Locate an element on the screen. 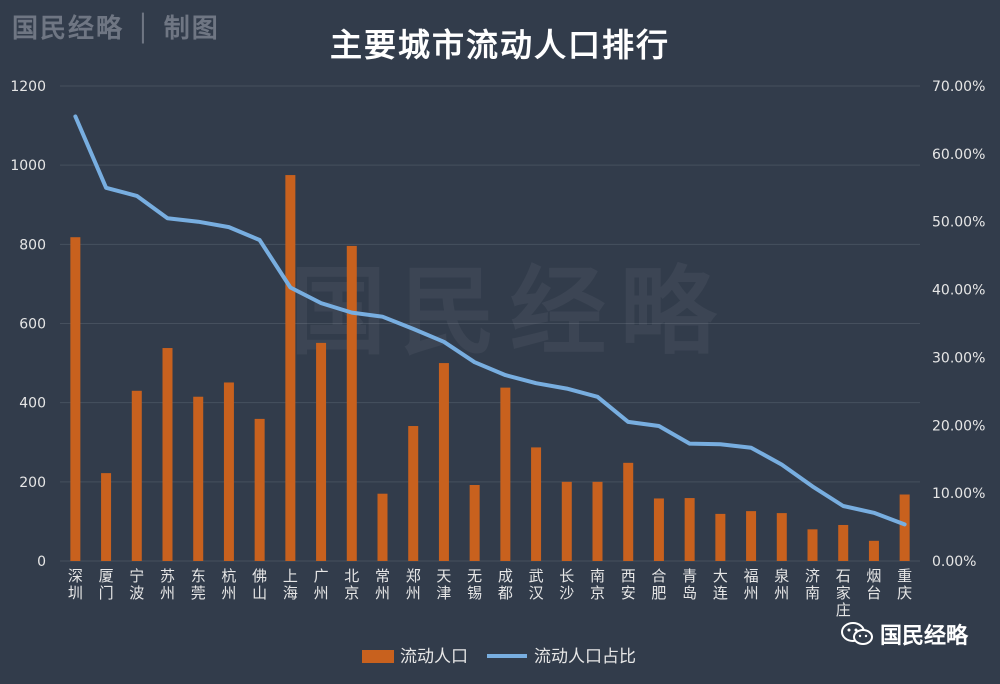  x-tick-label: 苏州 is located at coordinates (167, 584).